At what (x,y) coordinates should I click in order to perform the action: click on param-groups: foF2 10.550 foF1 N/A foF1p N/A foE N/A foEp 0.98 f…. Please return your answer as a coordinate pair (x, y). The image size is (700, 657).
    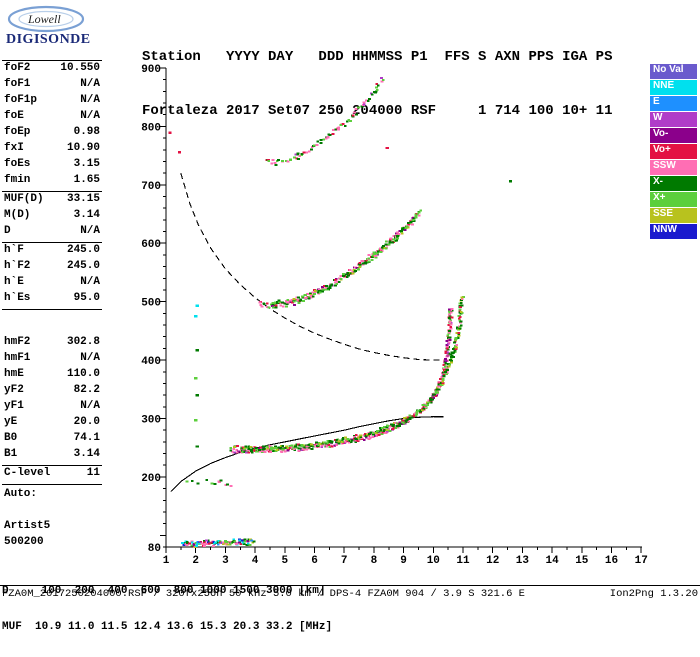
    Looking at the image, I should click on (52, 272).